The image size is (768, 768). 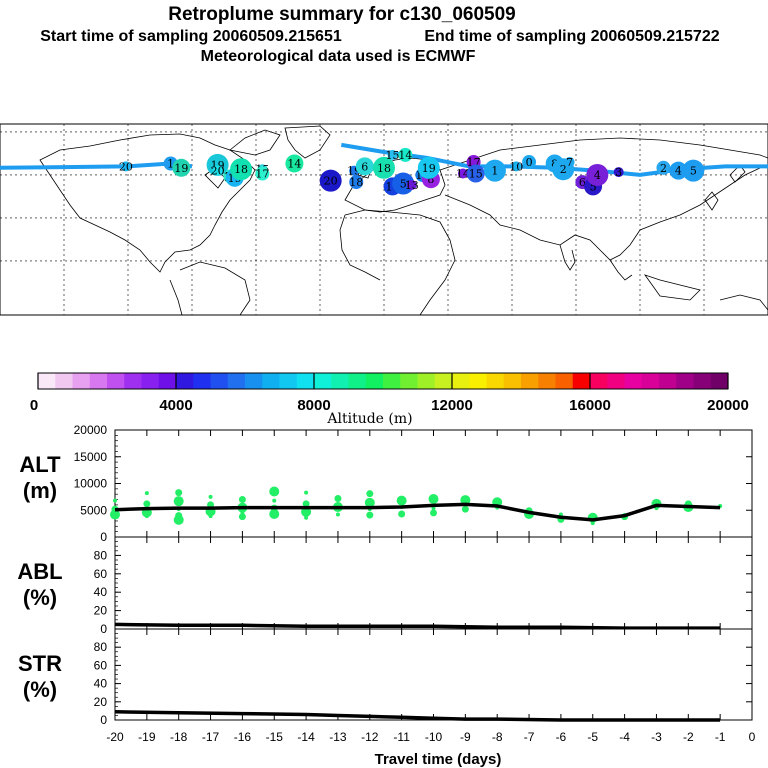 I want to click on y-tick-label: 80, so click(x=101, y=647).